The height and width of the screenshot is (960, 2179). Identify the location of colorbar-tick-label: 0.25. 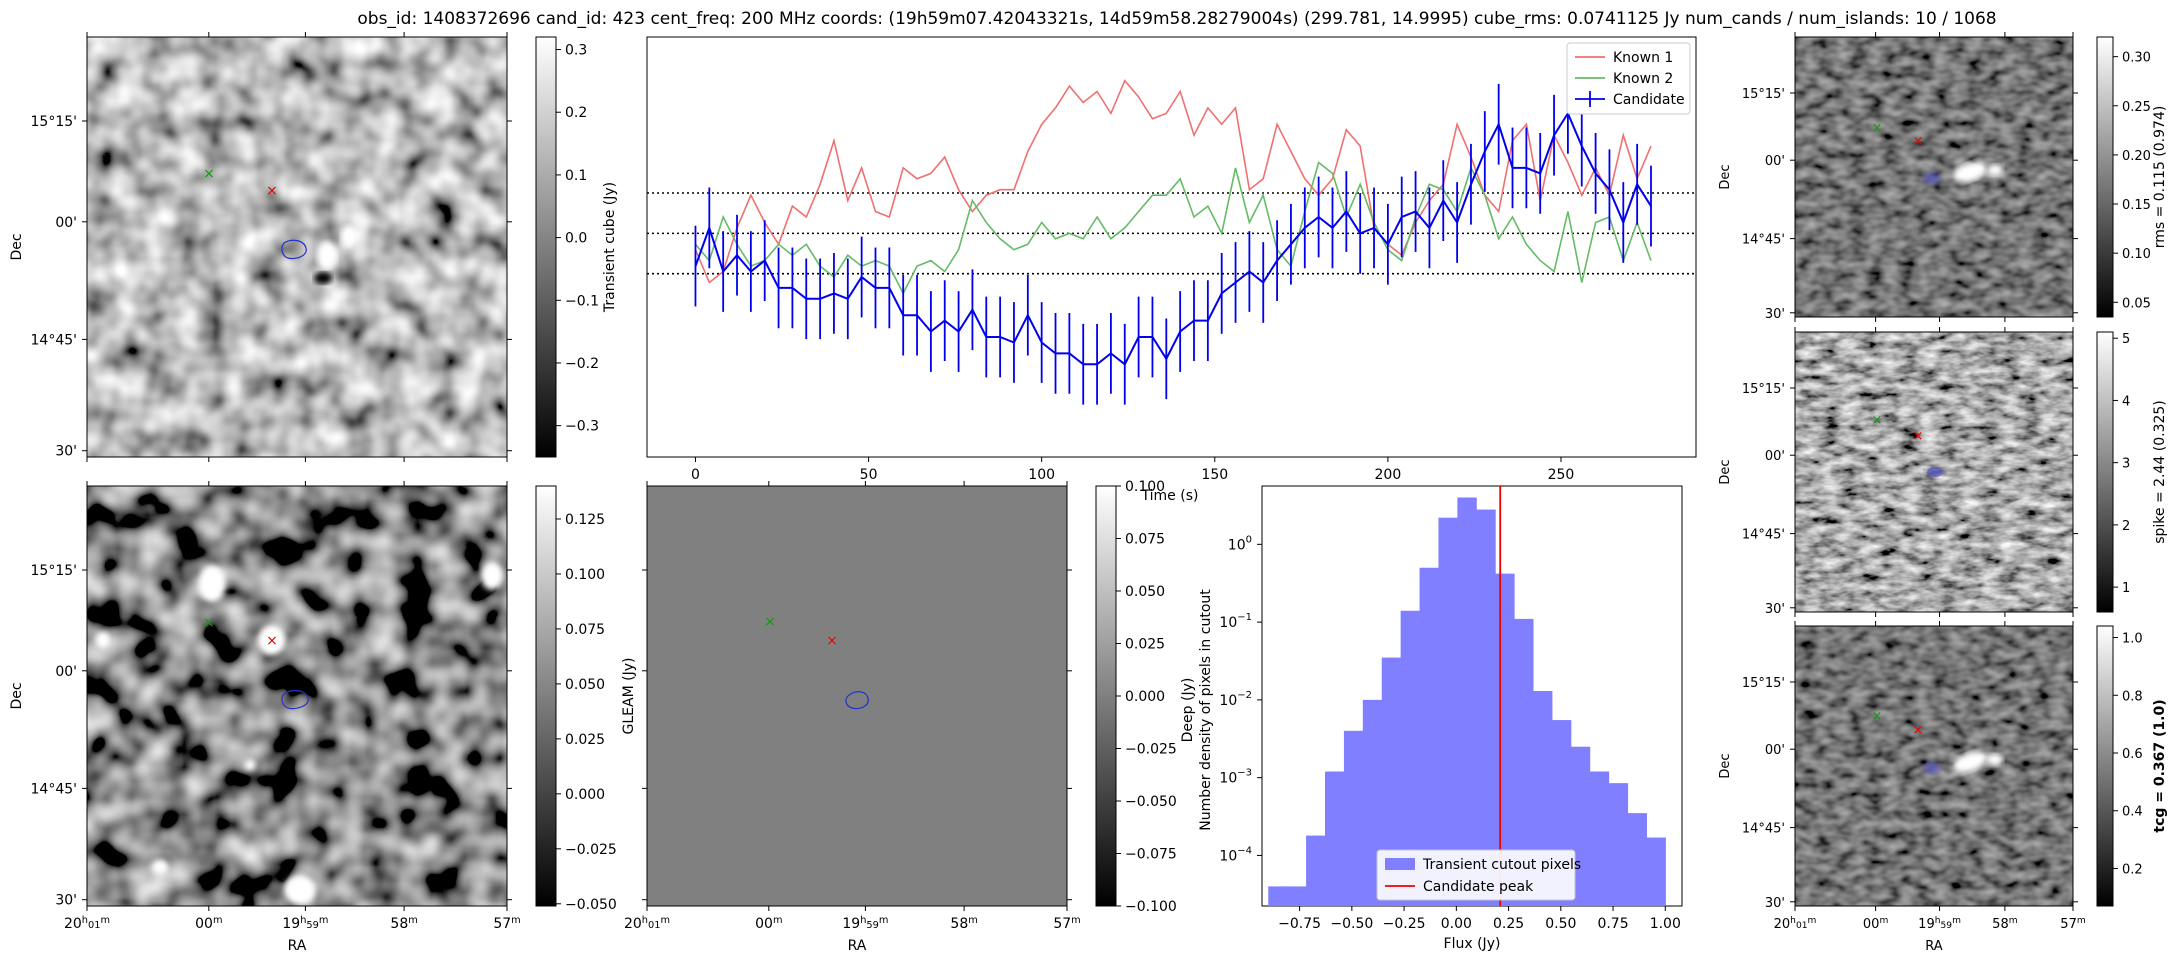
(2136, 107).